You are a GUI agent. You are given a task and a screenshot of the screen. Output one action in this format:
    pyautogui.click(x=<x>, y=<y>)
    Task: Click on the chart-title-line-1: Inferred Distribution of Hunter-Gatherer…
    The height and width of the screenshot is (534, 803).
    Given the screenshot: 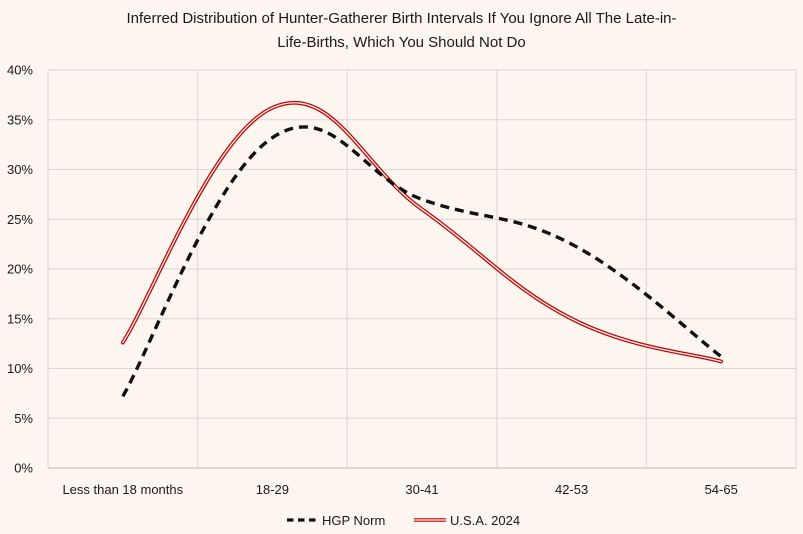 What is the action you would take?
    pyautogui.click(x=401, y=18)
    